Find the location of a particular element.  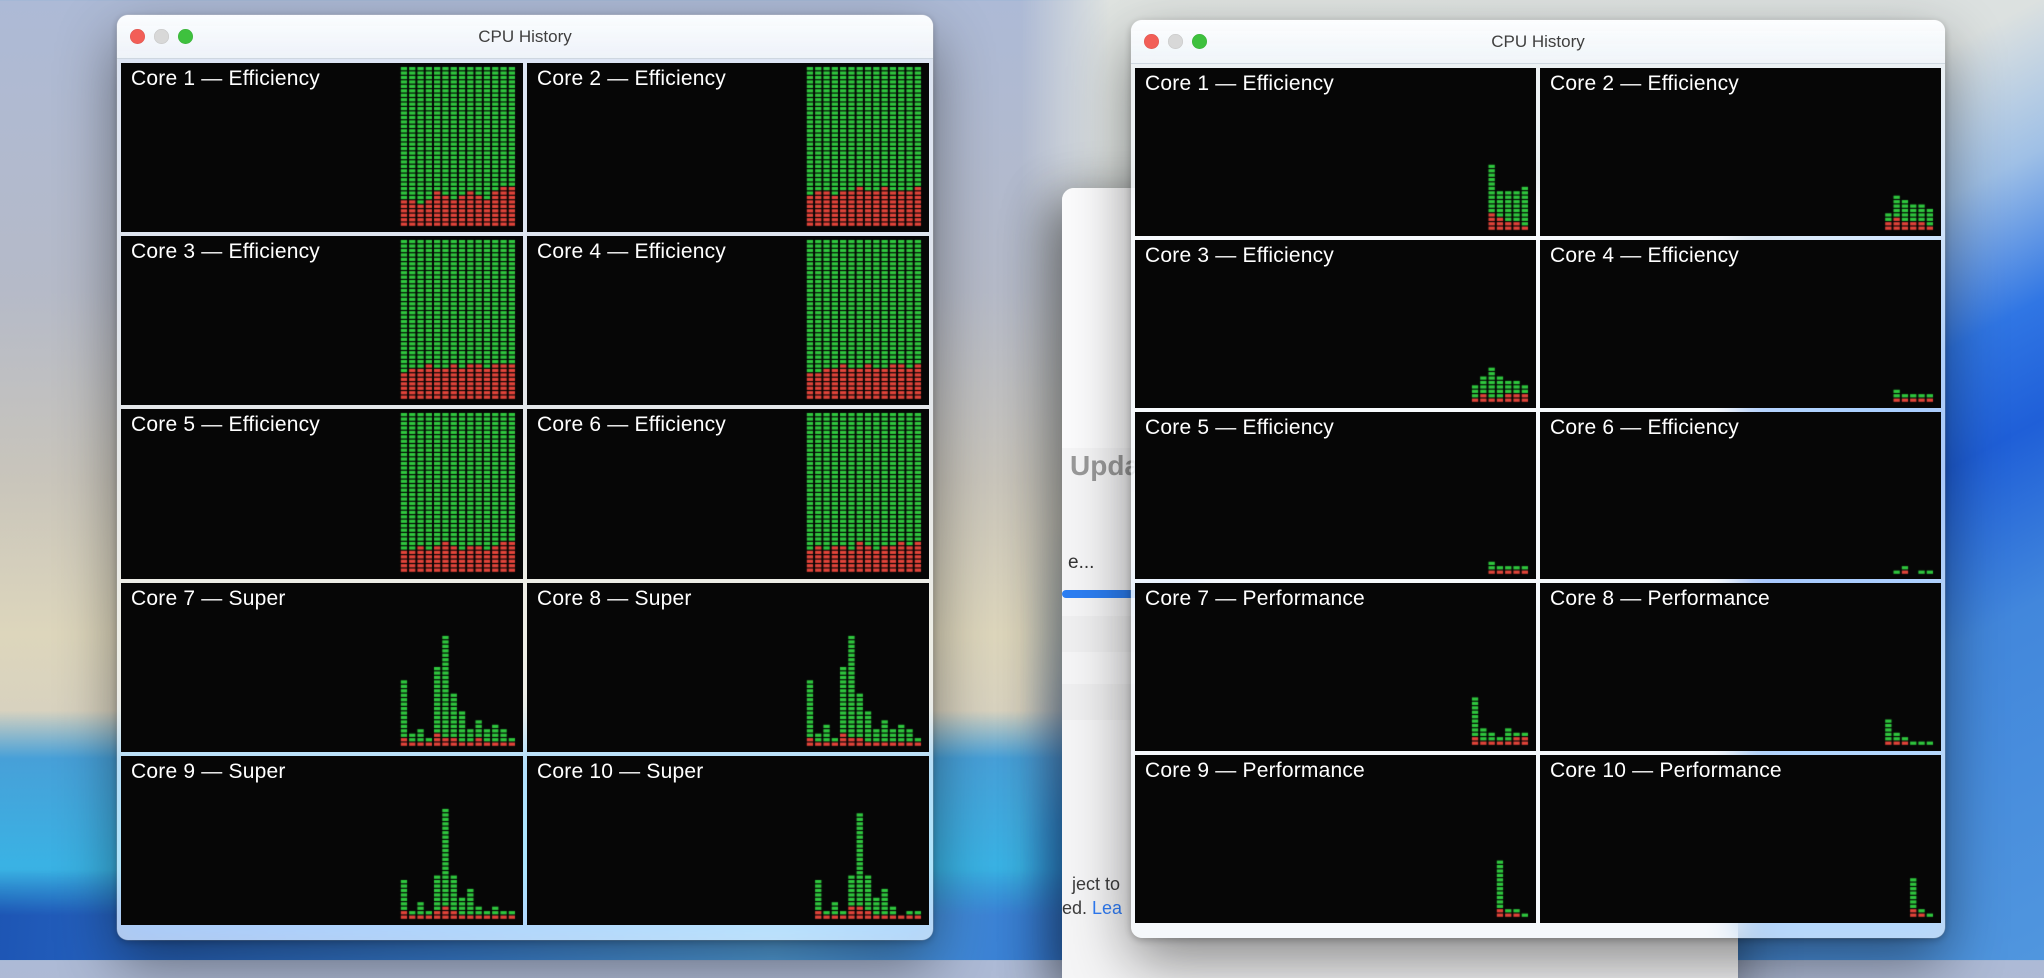

core-panel: Core 8 — Super is located at coordinates (728, 667).